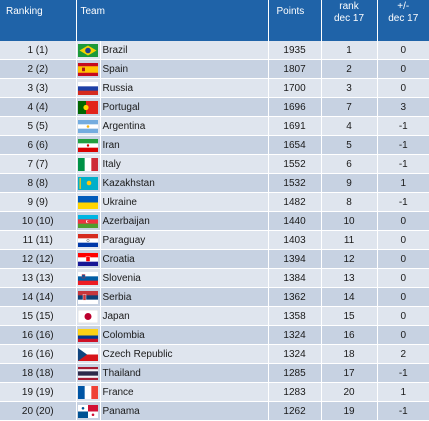  I want to click on panama-flag-icon, so click(88, 411).